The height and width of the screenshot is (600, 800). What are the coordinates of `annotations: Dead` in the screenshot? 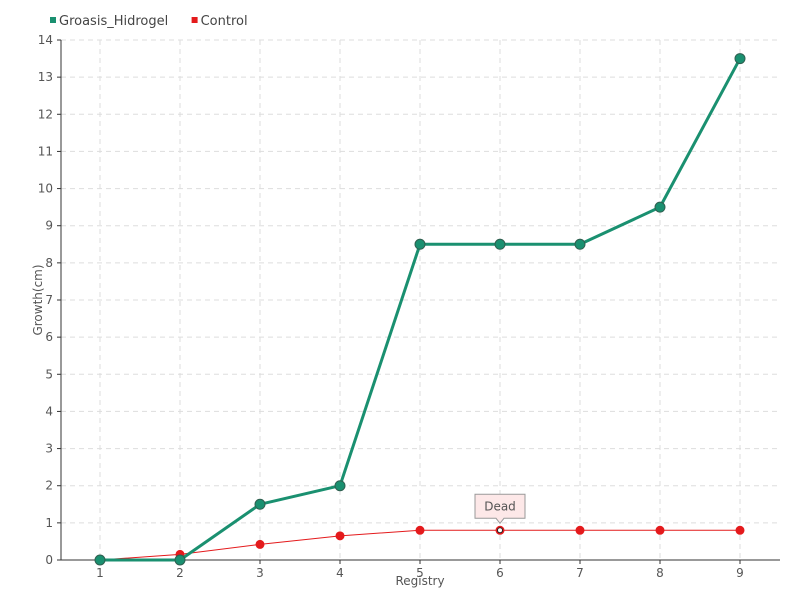 It's located at (500, 513).